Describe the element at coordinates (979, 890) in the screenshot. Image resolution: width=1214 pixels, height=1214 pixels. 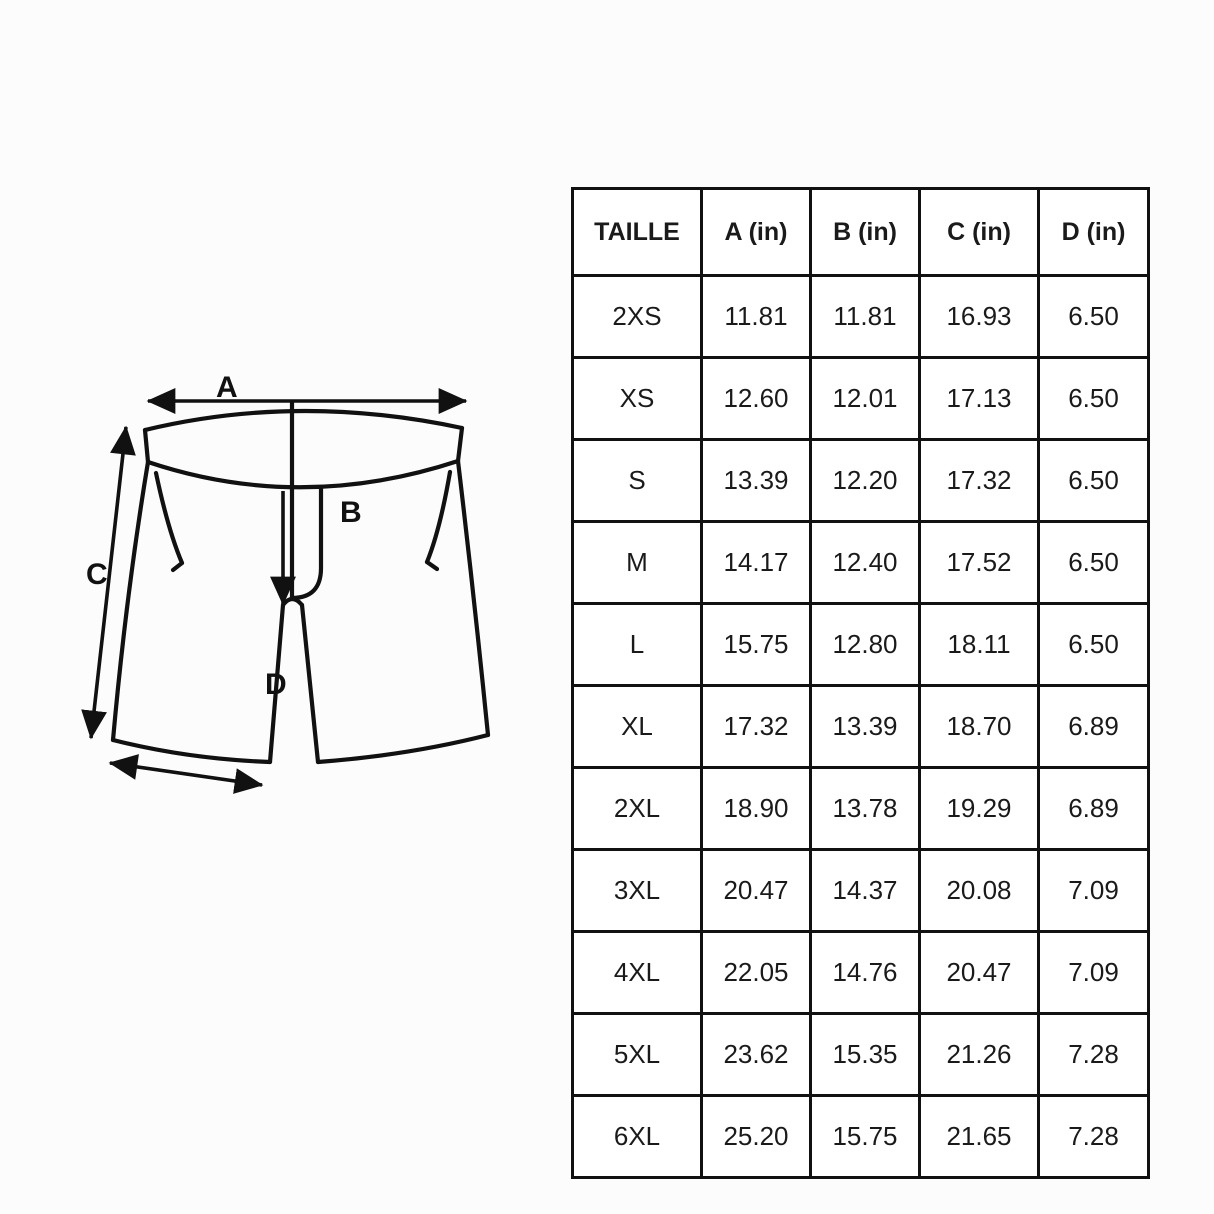
I see `cell-c: 20.08` at that location.